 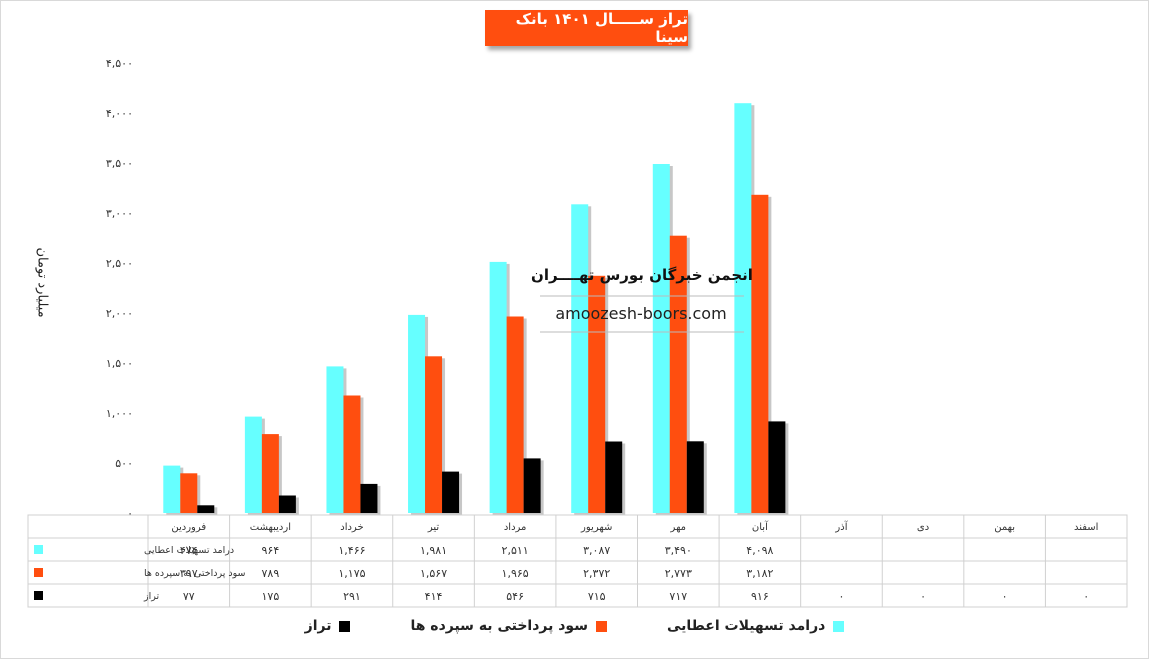 I want to click on y-tick-label: ۱,۵۰۰, so click(x=119, y=363).